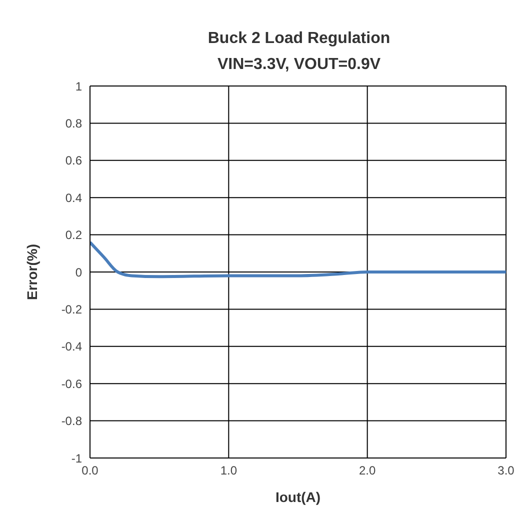 This screenshot has height=528, width=528. Describe the element at coordinates (71, 347) in the screenshot. I see `y-tick-label: -0.4` at that location.